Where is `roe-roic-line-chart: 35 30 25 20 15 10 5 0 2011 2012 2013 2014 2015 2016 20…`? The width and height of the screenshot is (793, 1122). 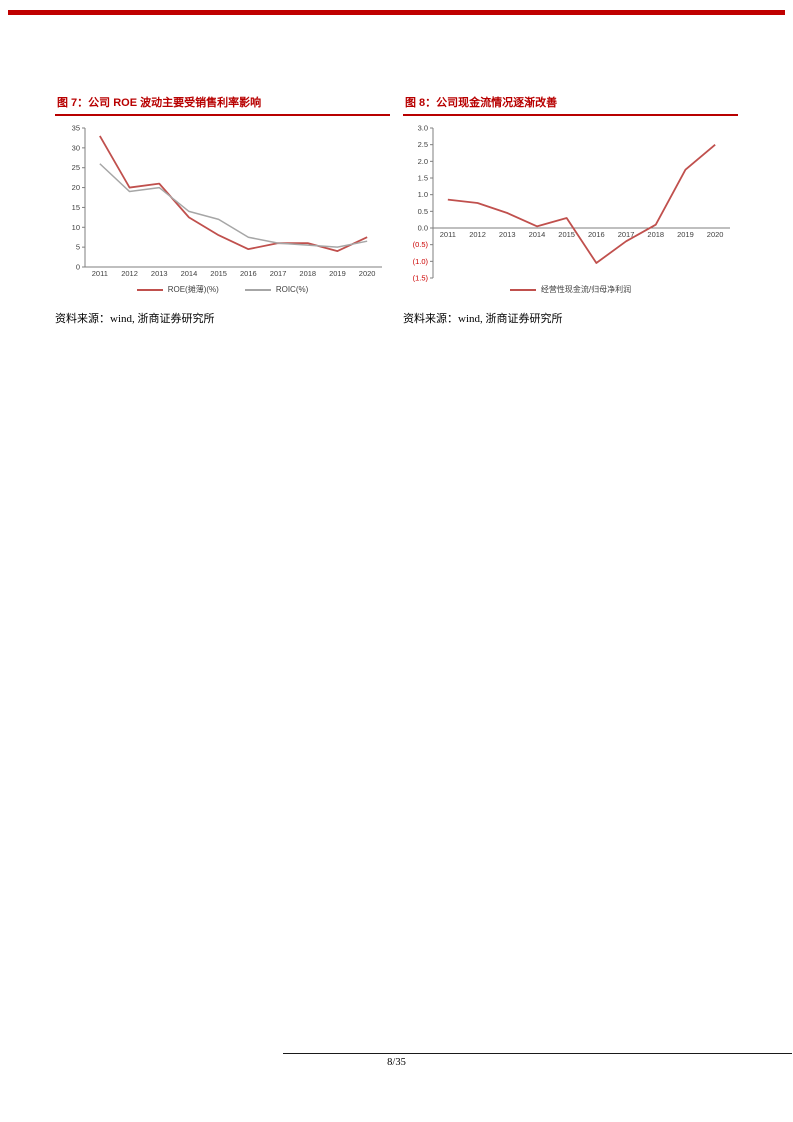
roe-roic-line-chart: 35 30 25 20 15 10 5 0 2011 2012 2013 2014 2015 2016 20… is located at coordinates (222, 202).